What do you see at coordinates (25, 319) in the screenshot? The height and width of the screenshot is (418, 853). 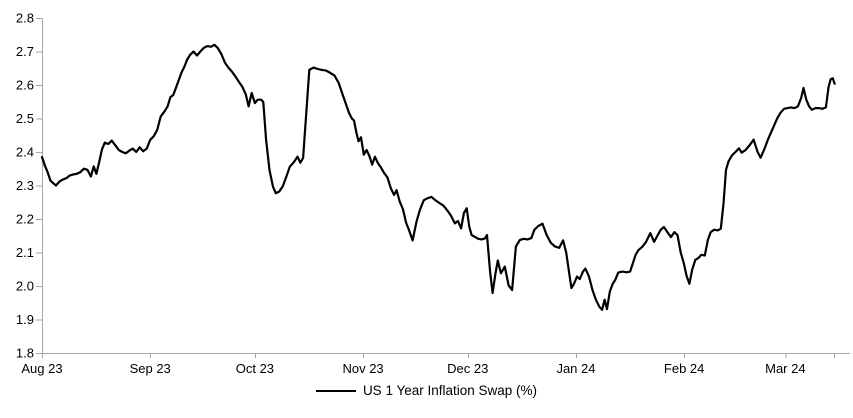 I see `y-tick-label: 1.9` at bounding box center [25, 319].